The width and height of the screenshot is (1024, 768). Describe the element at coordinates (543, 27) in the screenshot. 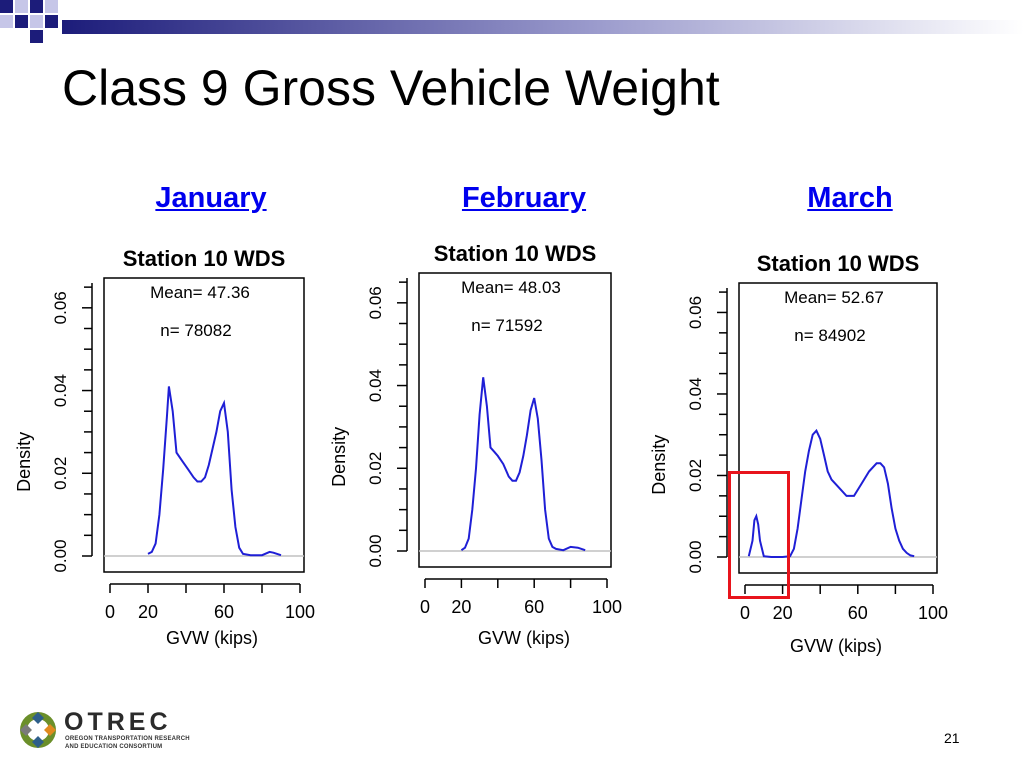

I see `deco-gradient-bar` at that location.